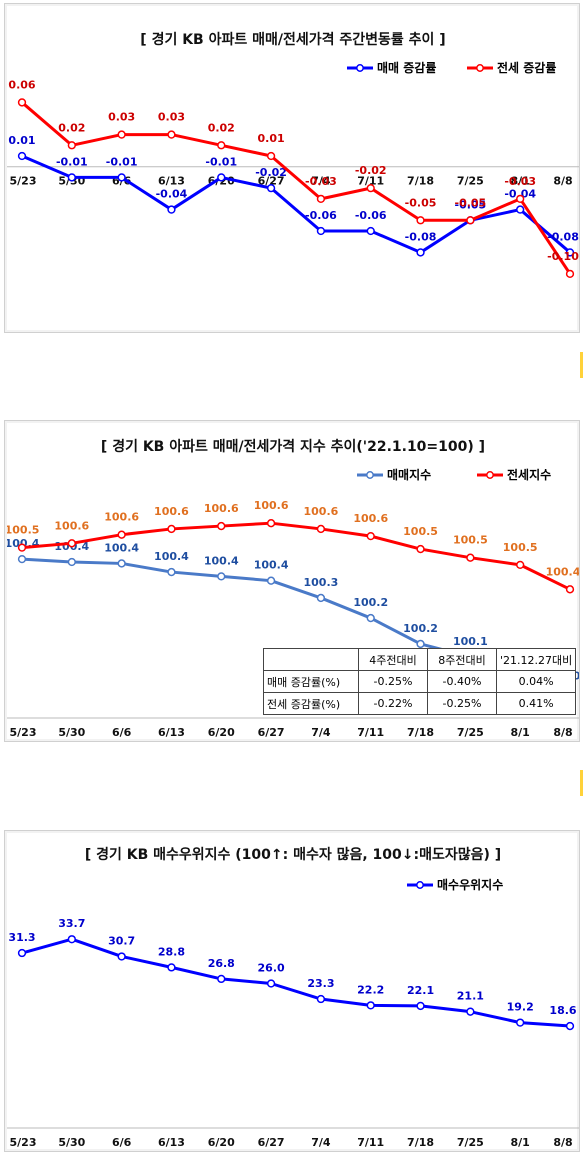 The image size is (584, 1174). Describe the element at coordinates (520, 1007) in the screenshot. I see `data-label: 19.2` at that location.